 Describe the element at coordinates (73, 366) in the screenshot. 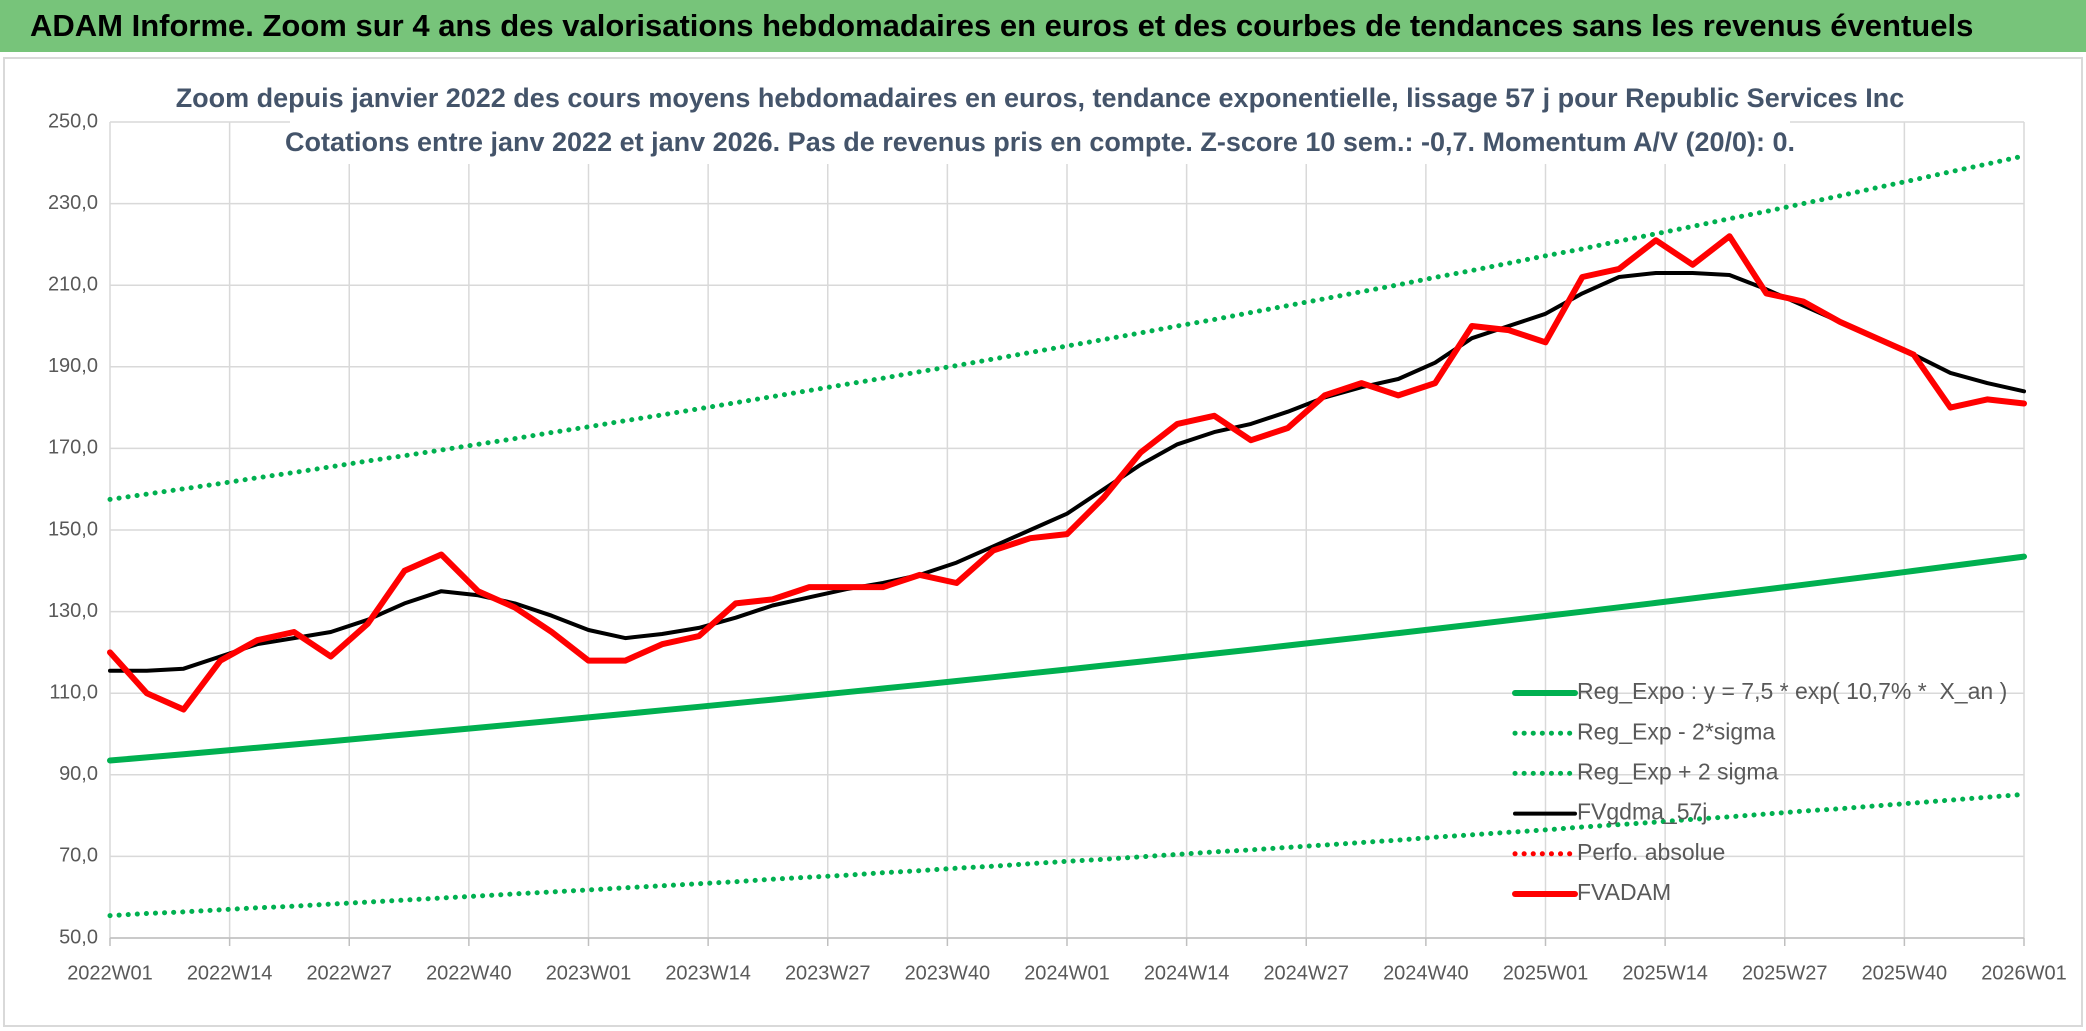

I see `y-tick-label: 190,0` at that location.